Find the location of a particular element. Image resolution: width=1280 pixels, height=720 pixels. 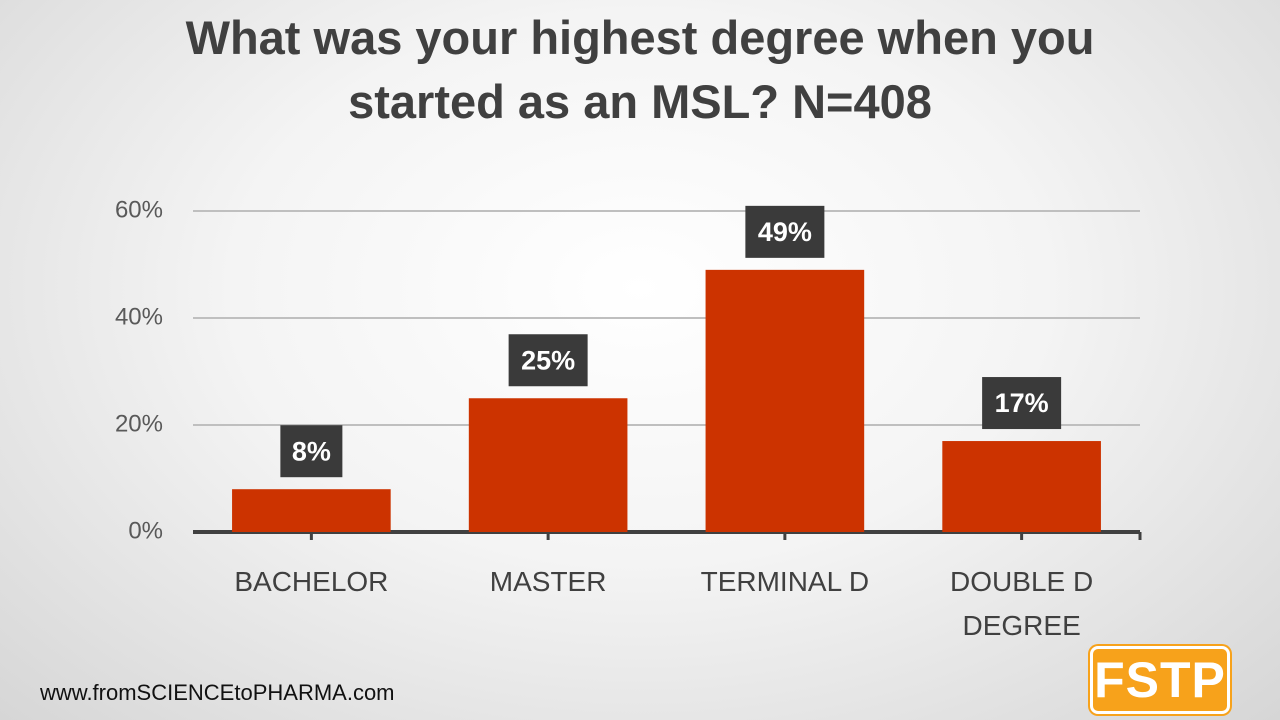

logo: FSTP is located at coordinates (1160, 680).